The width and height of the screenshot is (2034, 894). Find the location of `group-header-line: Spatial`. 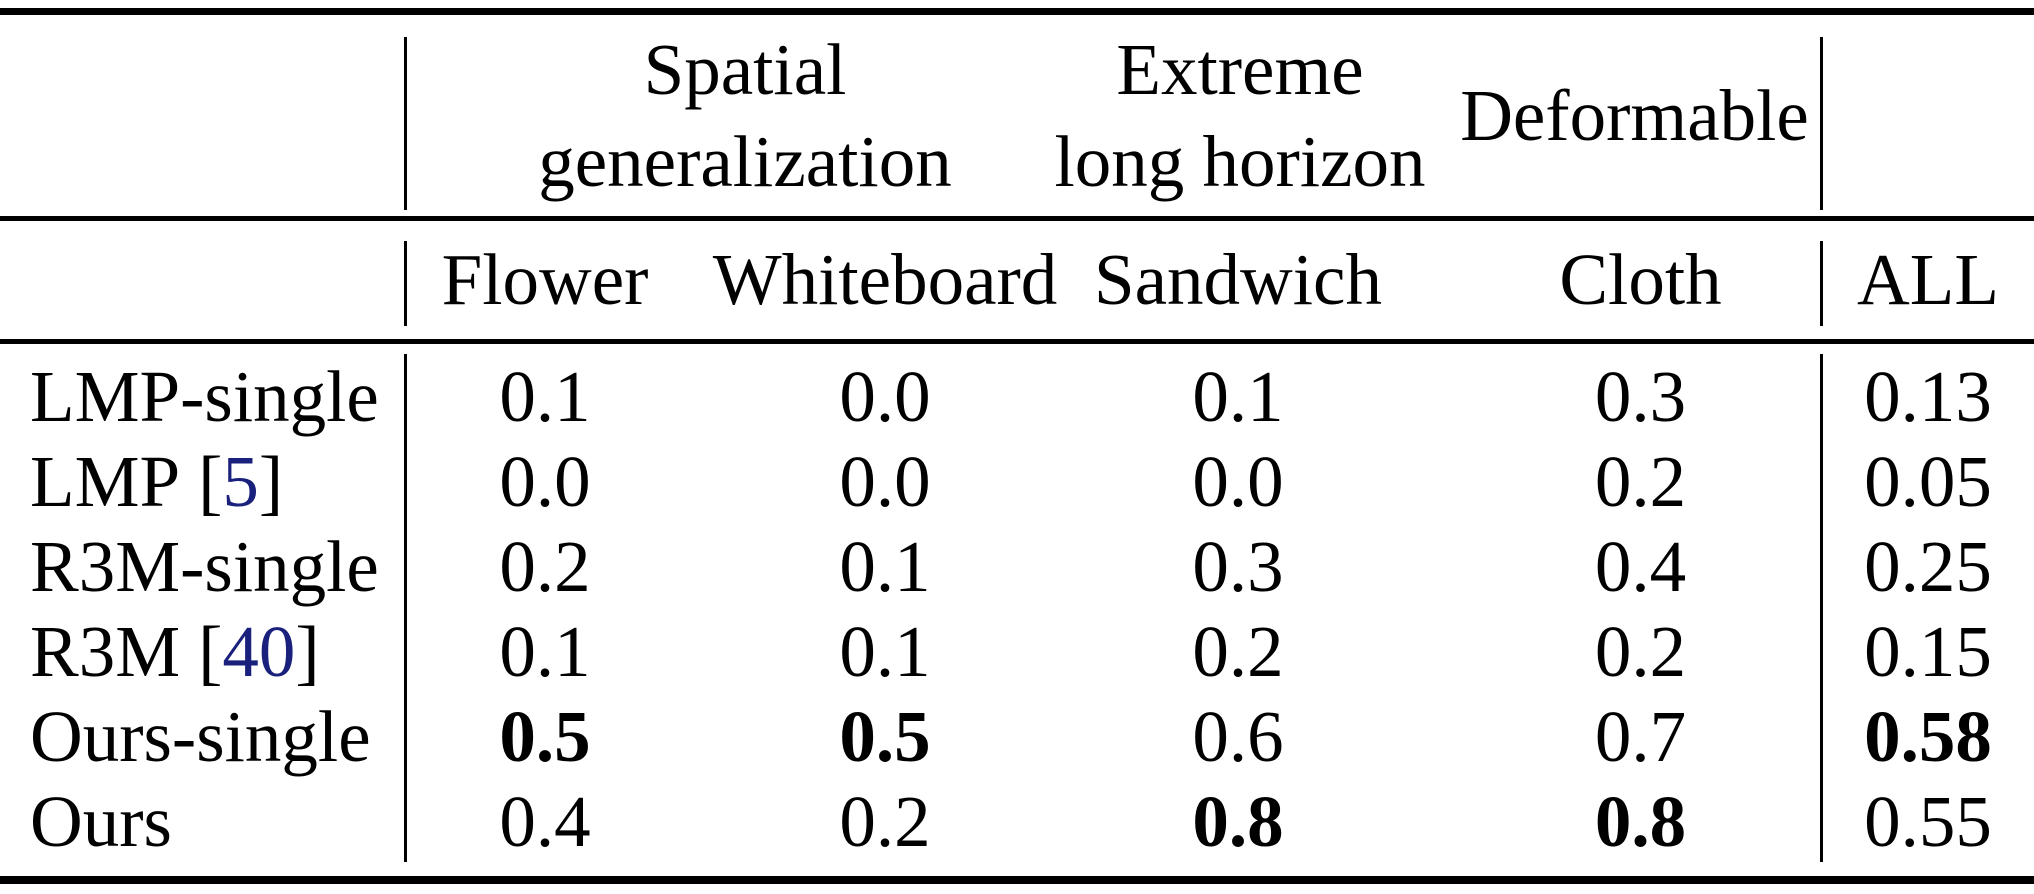

group-header-line: Spatial is located at coordinates (745, 69).